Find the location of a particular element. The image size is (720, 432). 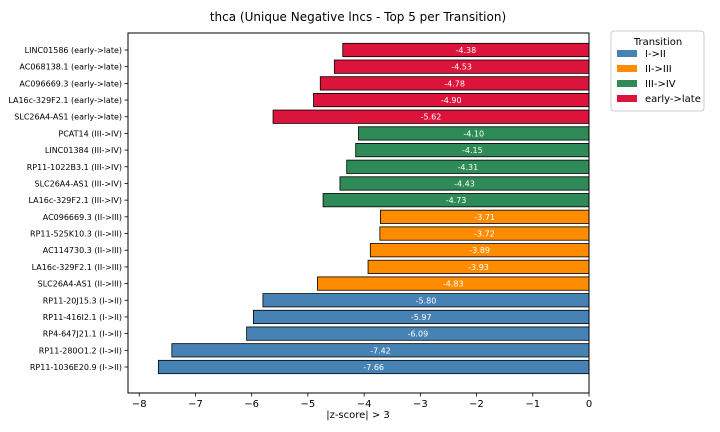

bar-value-label: -7.66 is located at coordinates (373, 367).